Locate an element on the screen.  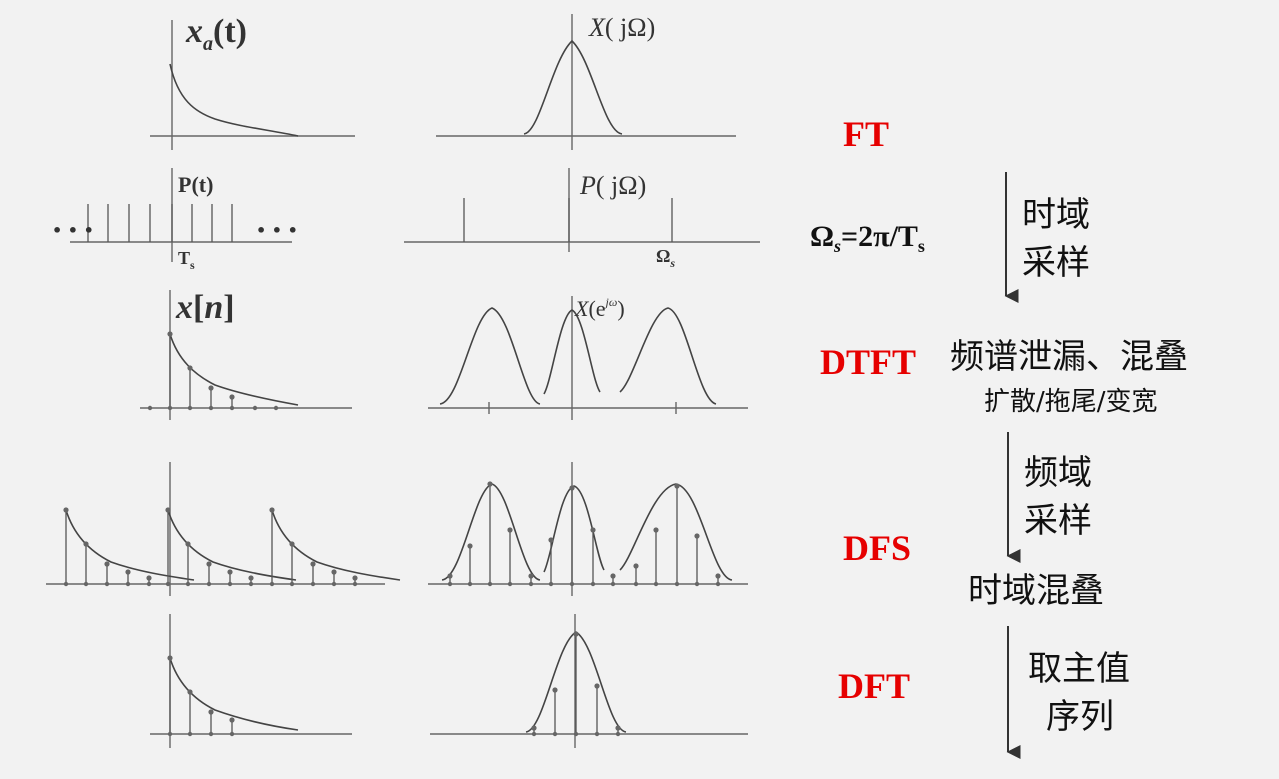
xn-plot: x[n] is located at coordinates (246, 354).